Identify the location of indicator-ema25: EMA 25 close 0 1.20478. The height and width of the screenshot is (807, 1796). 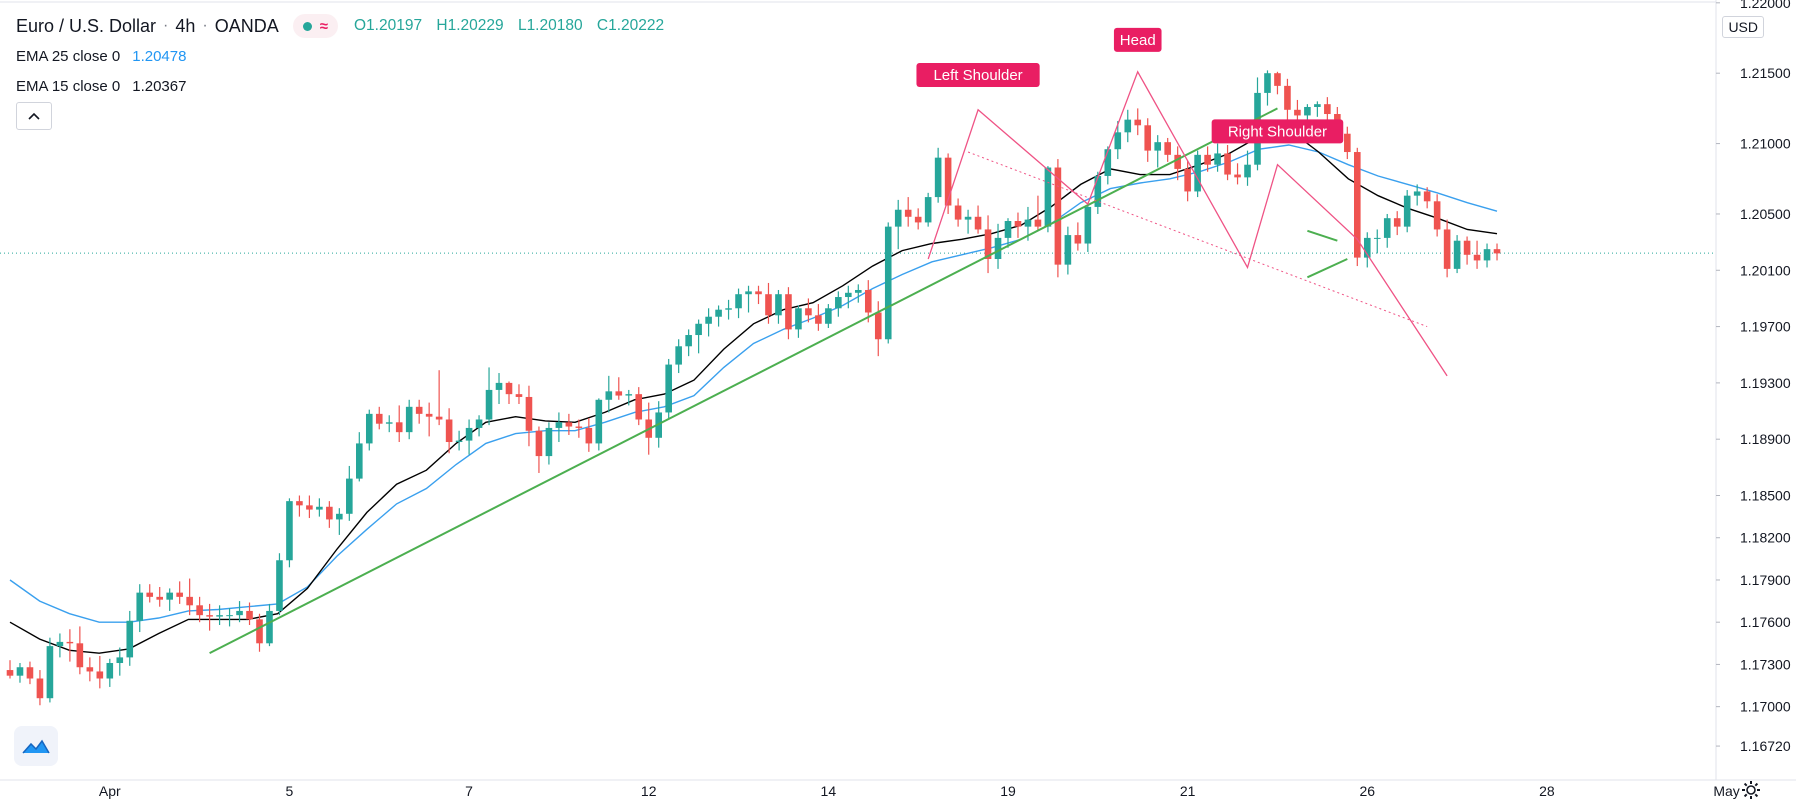
(345, 56).